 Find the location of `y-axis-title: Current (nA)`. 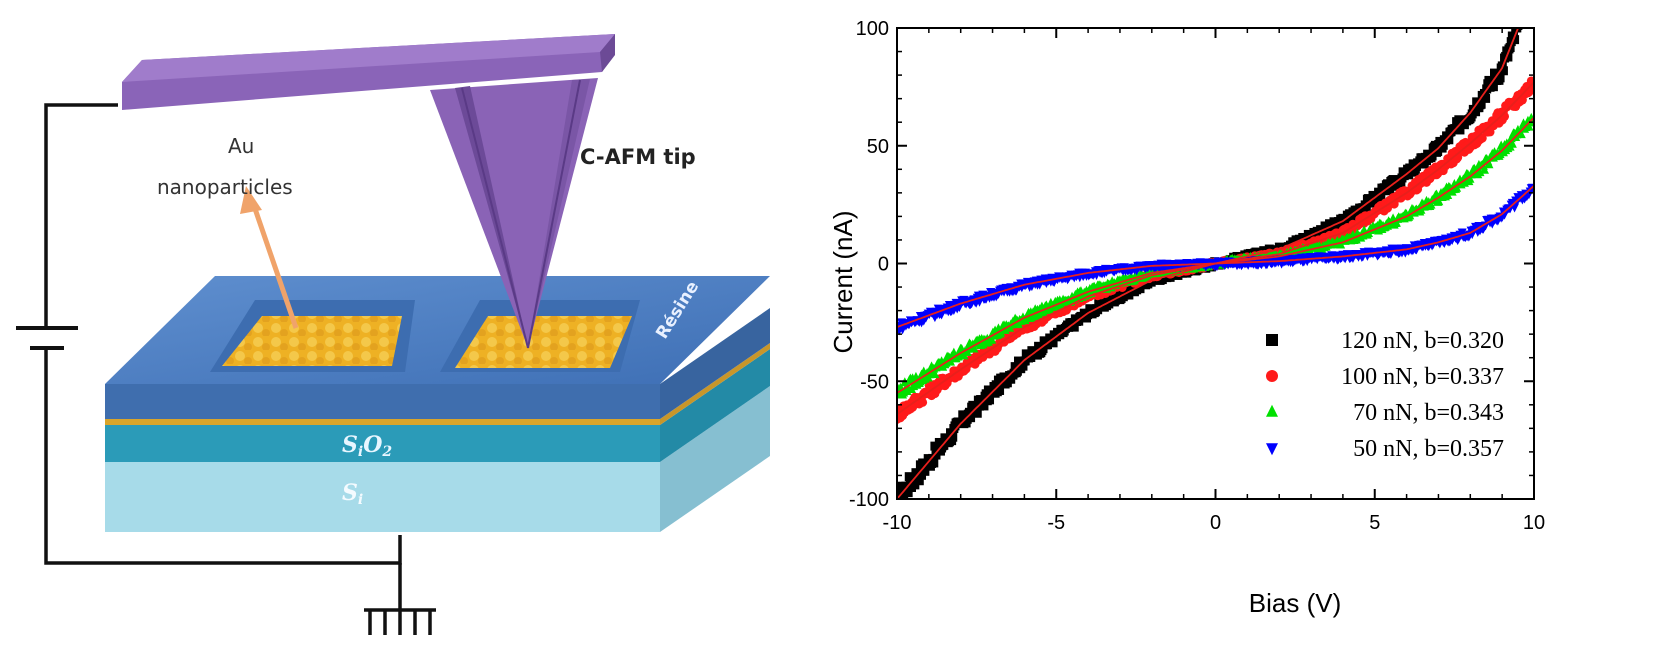

y-axis-title: Current (nA) is located at coordinates (843, 281).